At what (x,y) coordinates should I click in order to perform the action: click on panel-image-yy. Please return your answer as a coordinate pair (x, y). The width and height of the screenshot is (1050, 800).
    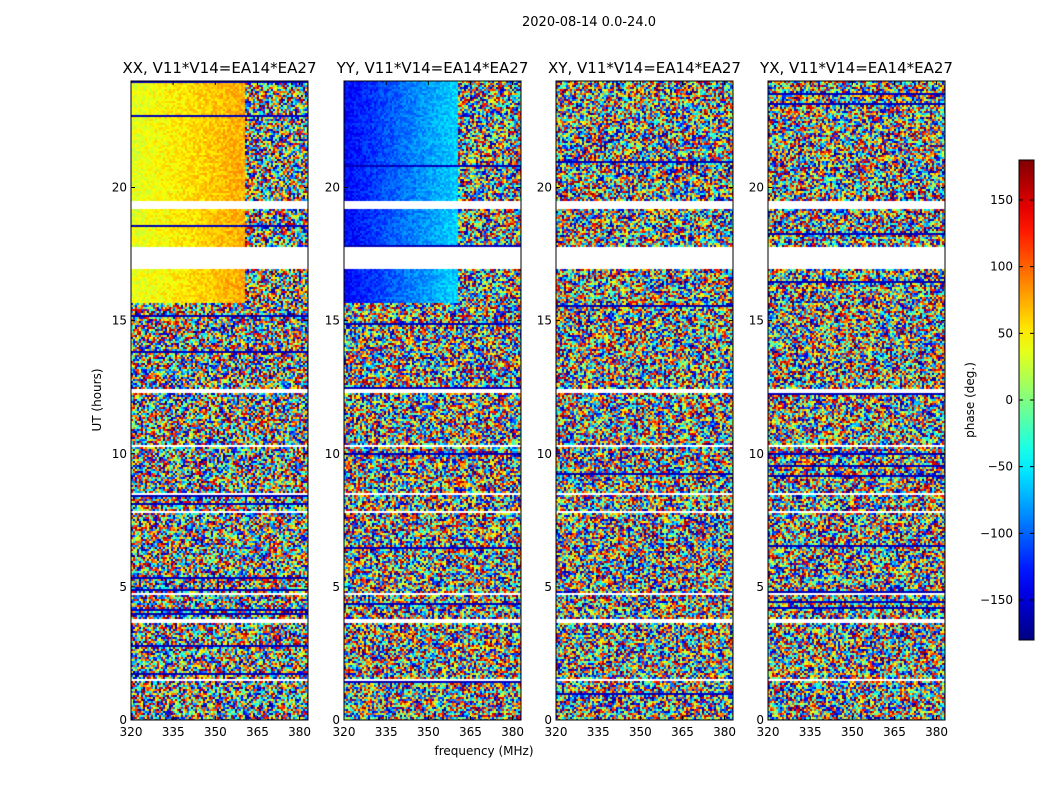
    Looking at the image, I should click on (432, 400).